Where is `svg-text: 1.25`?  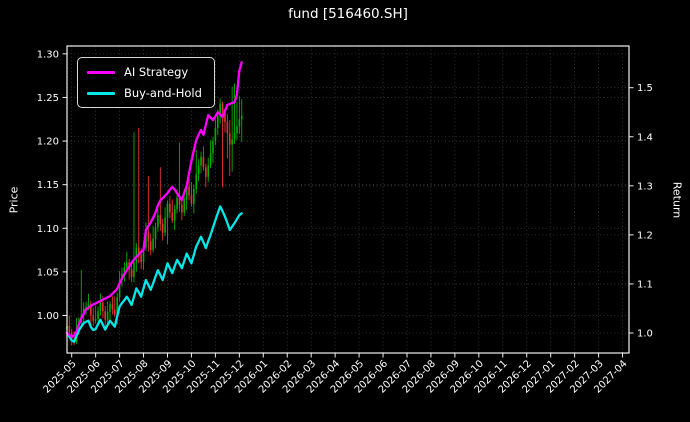 svg-text: 1.25 is located at coordinates (48, 98).